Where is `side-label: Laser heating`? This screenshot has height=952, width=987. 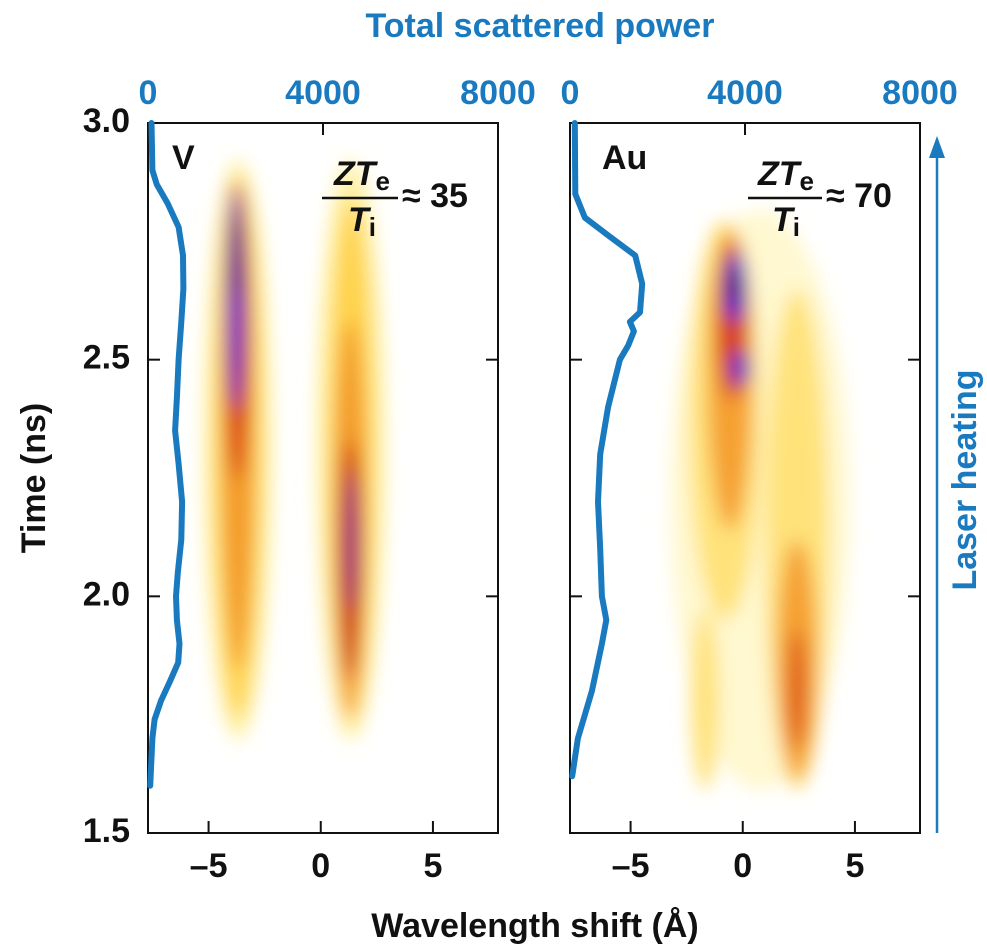 side-label: Laser heating is located at coordinates (965, 479).